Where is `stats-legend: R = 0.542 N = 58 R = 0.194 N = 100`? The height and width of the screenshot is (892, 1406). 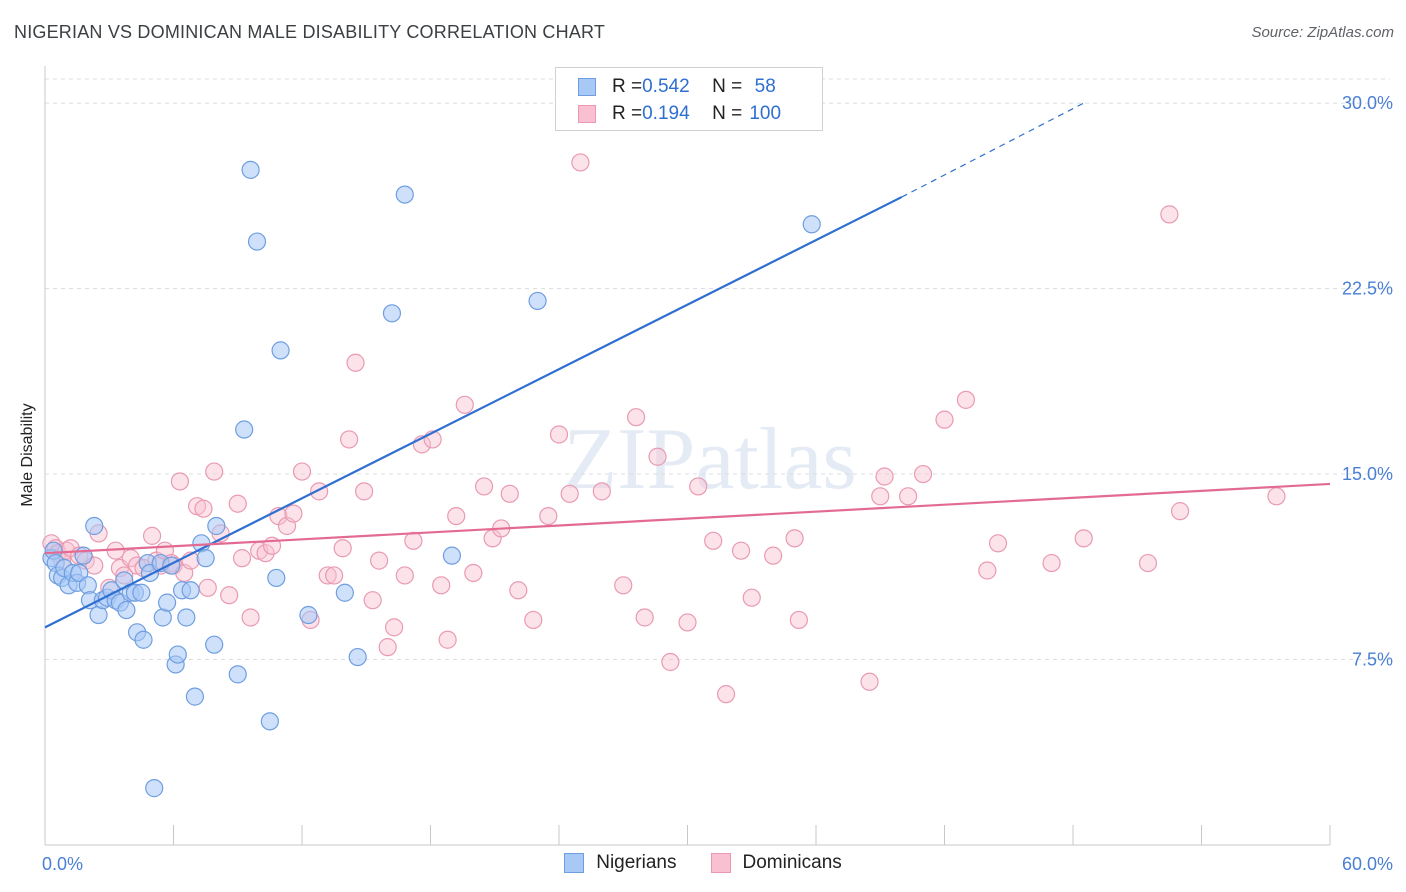 stats-legend: R = 0.542 N = 58 R = 0.194 N = 100 is located at coordinates (689, 99).